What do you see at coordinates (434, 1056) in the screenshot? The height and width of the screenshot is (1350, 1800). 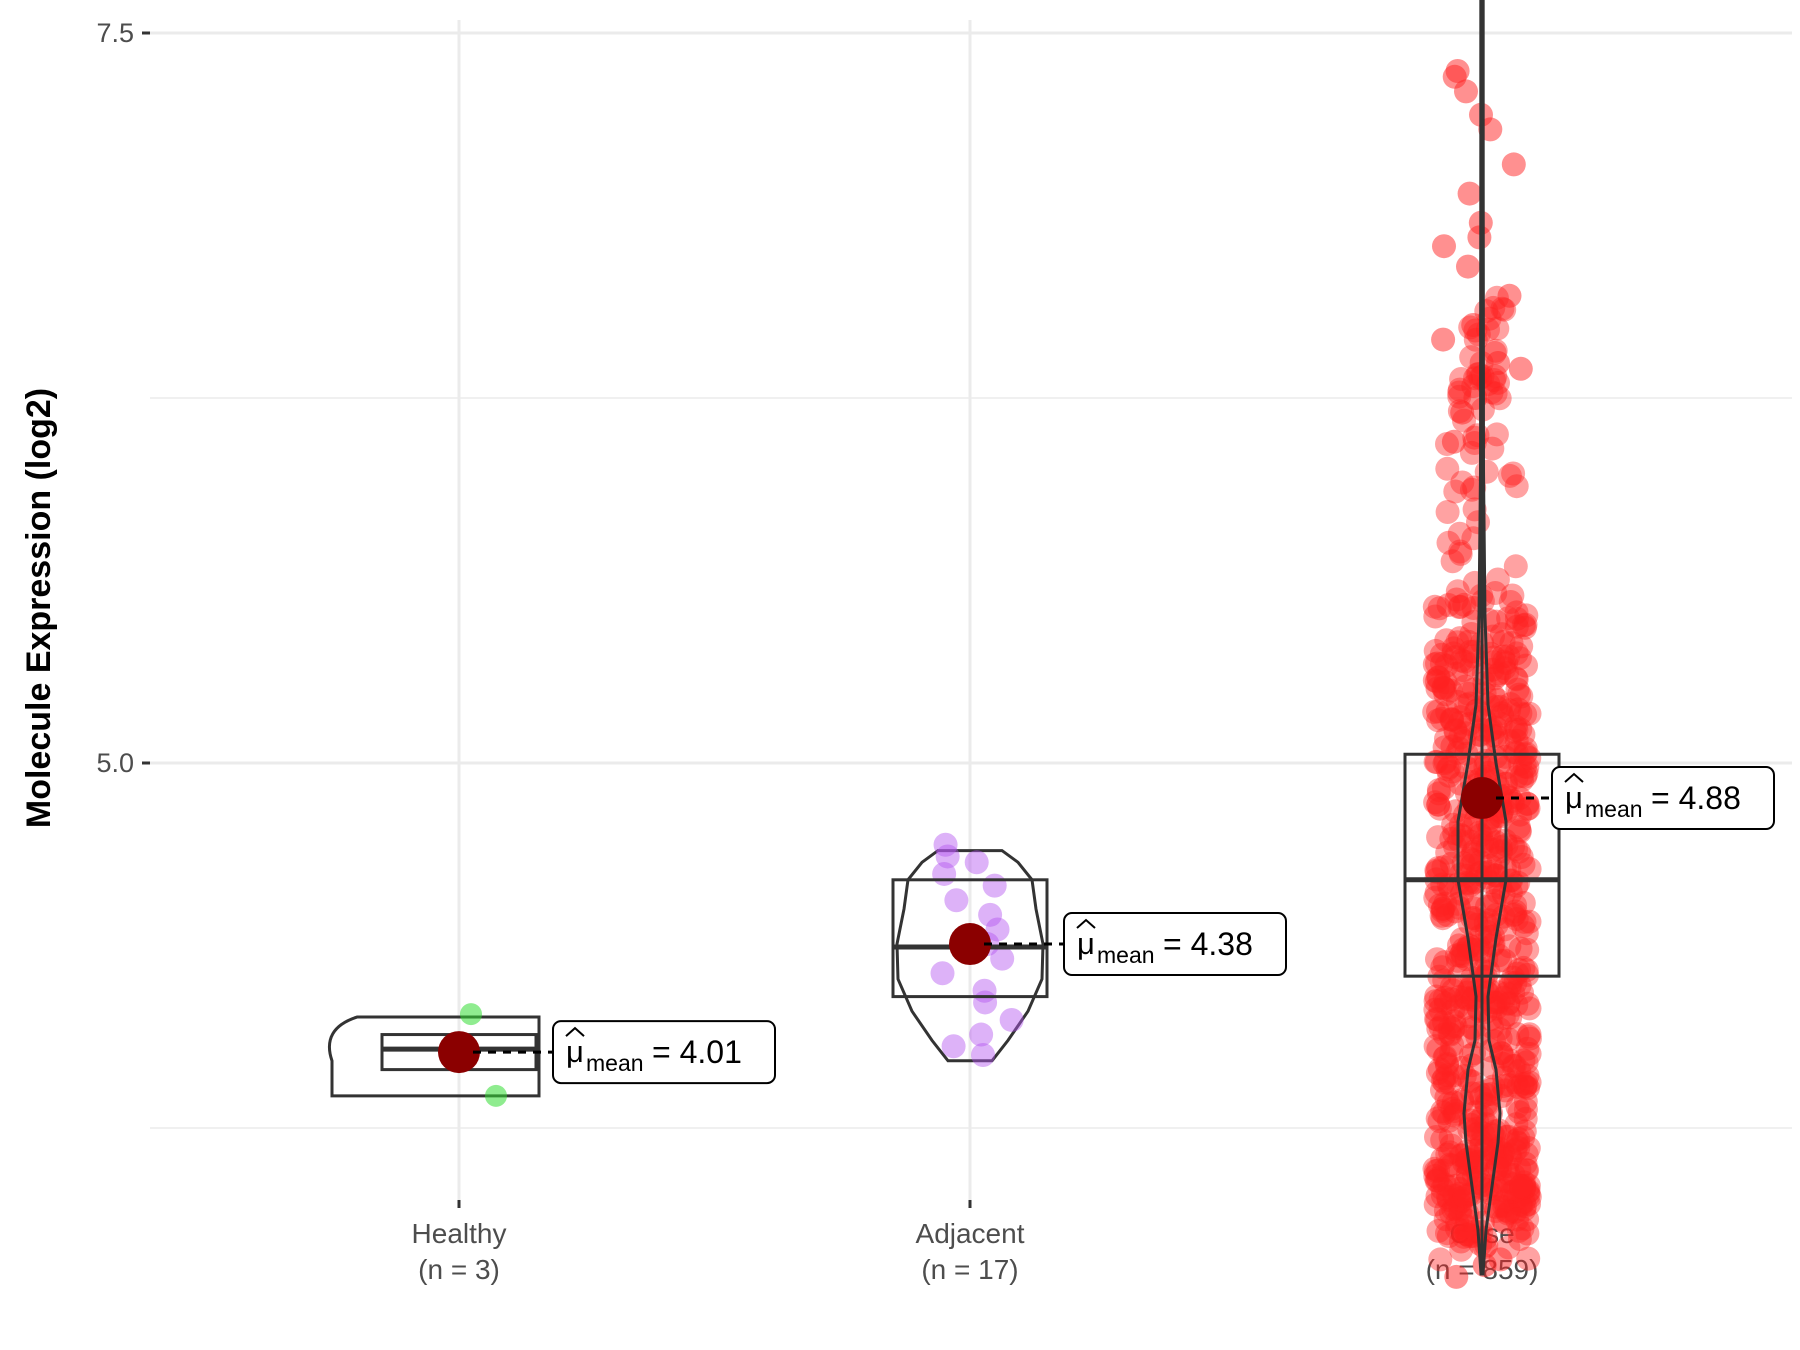 I see `violin-healthy` at bounding box center [434, 1056].